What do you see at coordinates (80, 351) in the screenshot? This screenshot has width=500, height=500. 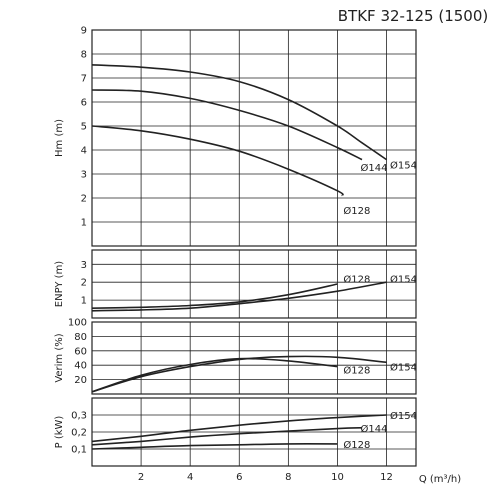 I see `y-tick-label: 60` at bounding box center [80, 351].